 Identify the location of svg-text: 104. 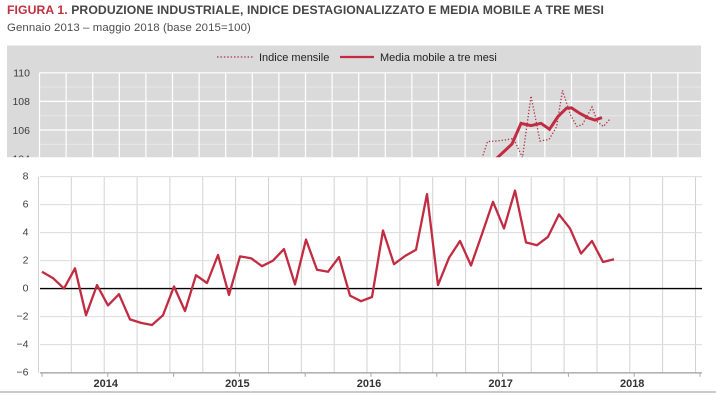
(21, 159).